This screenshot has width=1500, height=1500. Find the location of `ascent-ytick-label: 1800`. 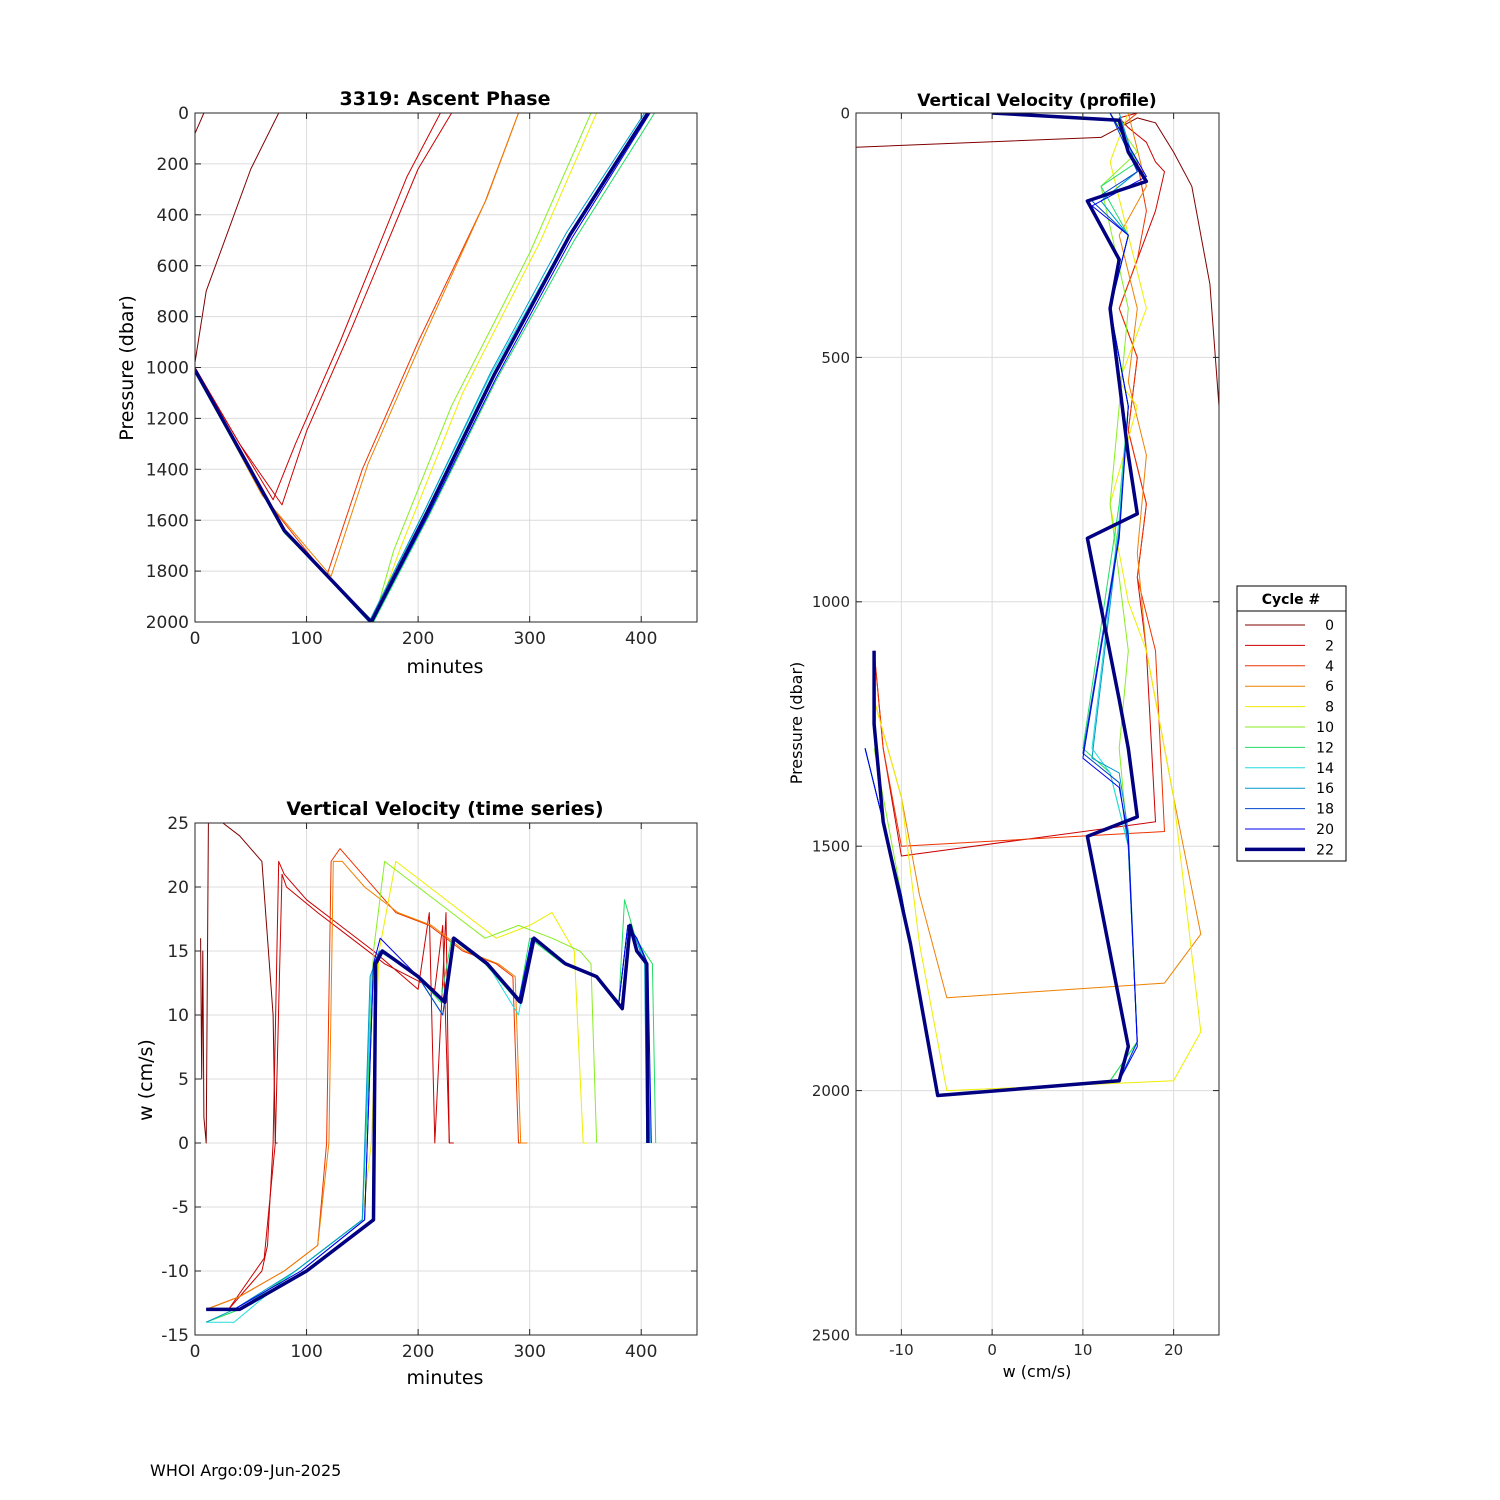

ascent-ytick-label: 1800 is located at coordinates (167, 572).